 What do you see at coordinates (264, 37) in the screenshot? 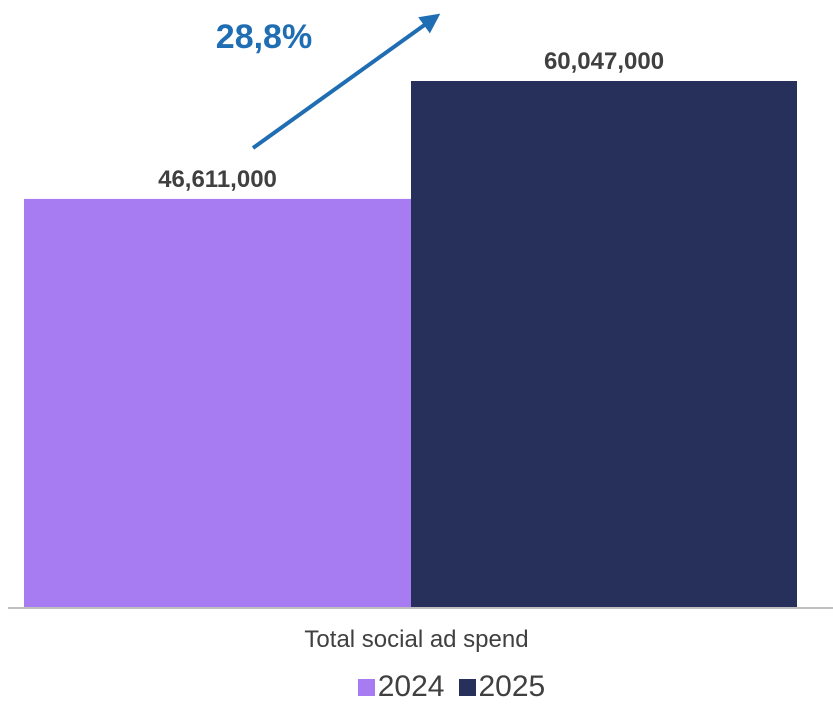
I see `growth-percent-label: 28,8%` at bounding box center [264, 37].